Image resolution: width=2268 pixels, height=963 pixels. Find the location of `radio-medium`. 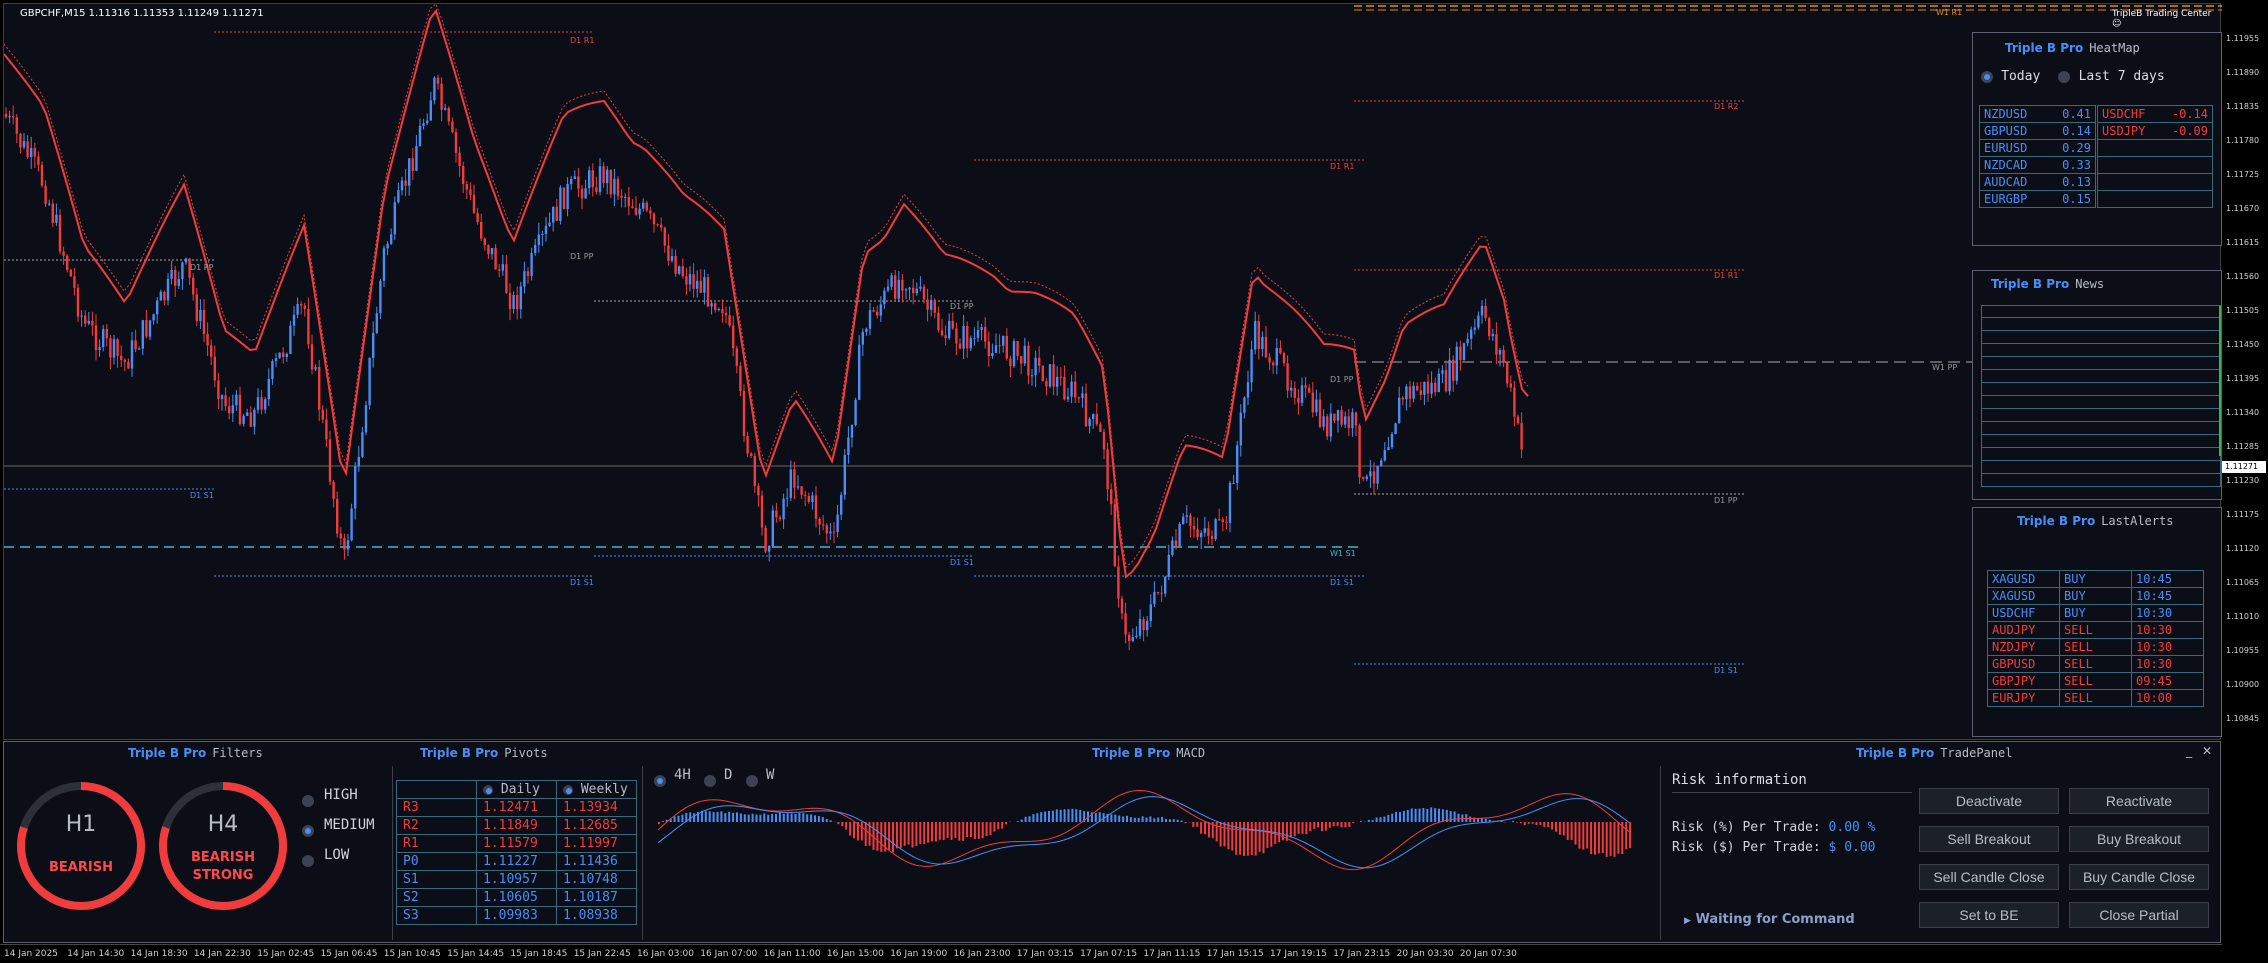

radio-medium is located at coordinates (308, 830).